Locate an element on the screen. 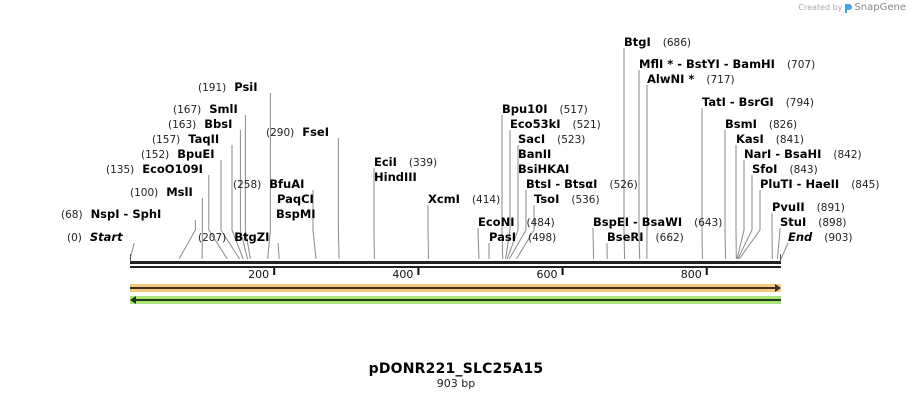 The height and width of the screenshot is (404, 912). axis-tick-label: 800 is located at coordinates (691, 274).